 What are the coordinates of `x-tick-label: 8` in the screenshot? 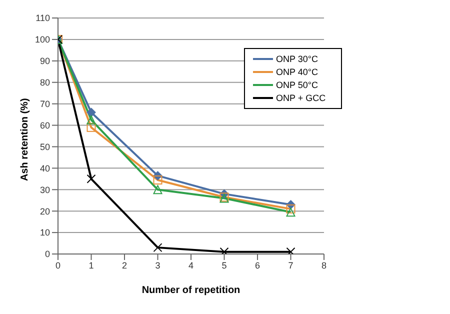 It's located at (324, 265).